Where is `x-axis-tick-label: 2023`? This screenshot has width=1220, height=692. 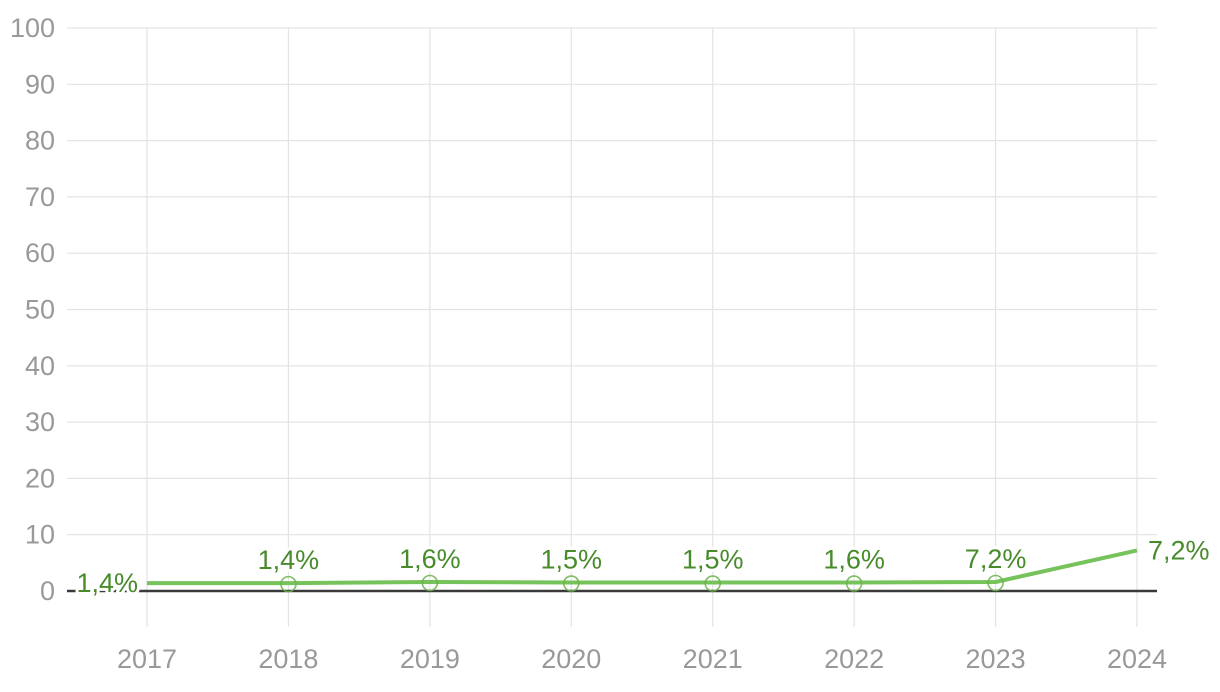 x-axis-tick-label: 2023 is located at coordinates (996, 659).